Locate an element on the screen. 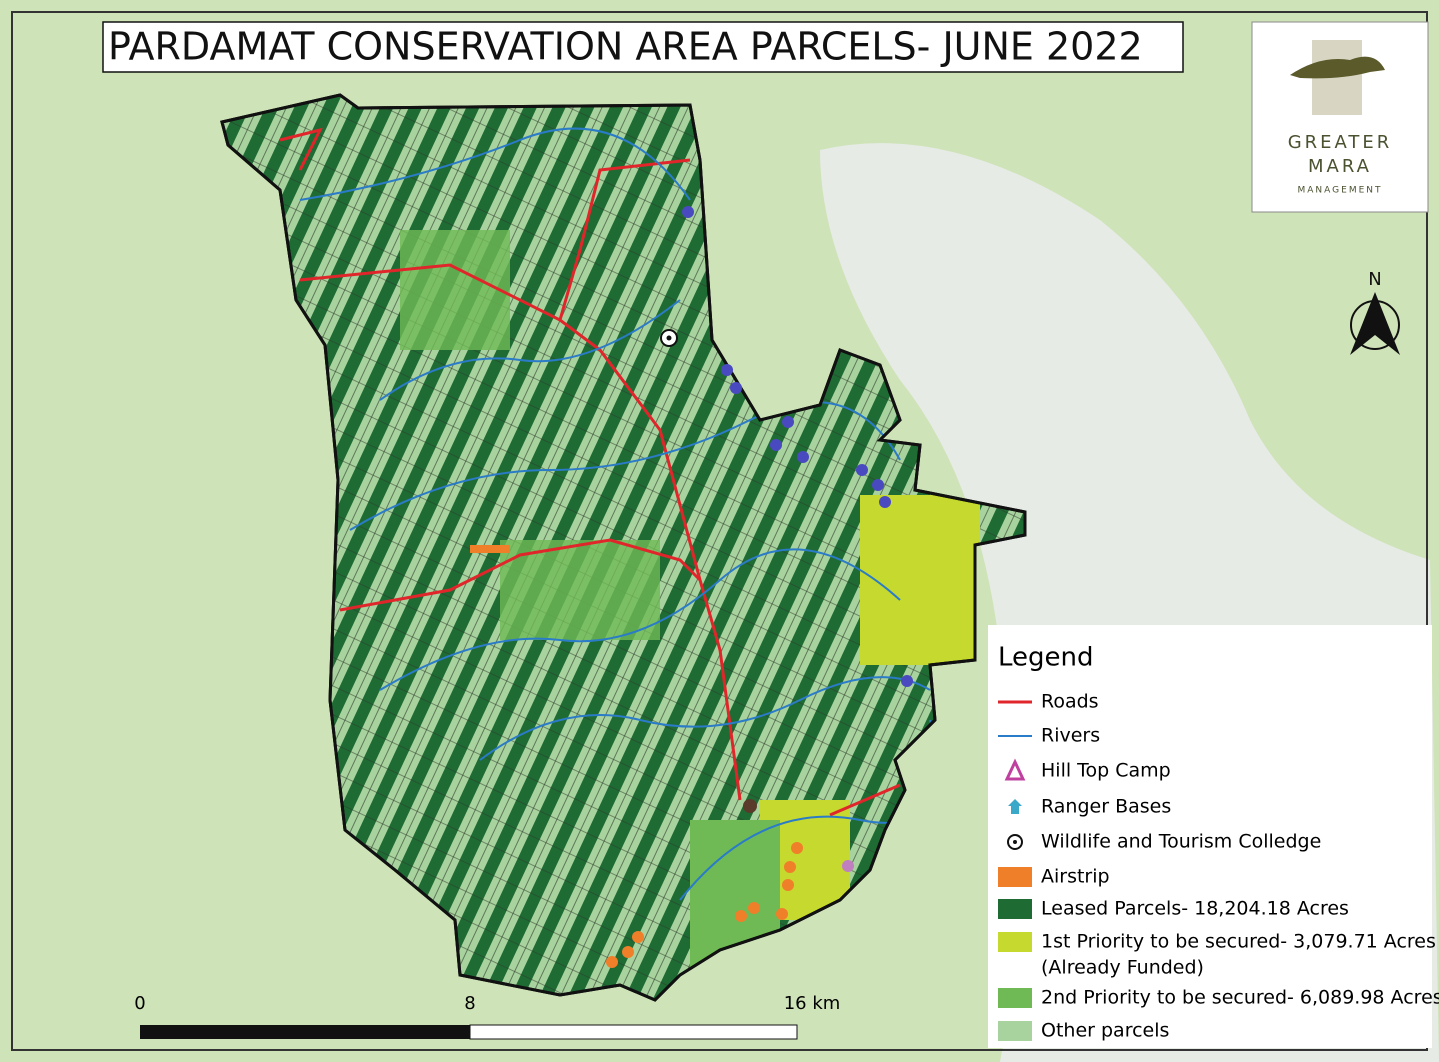  legend-label: Other parcels is located at coordinates (1105, 1031).